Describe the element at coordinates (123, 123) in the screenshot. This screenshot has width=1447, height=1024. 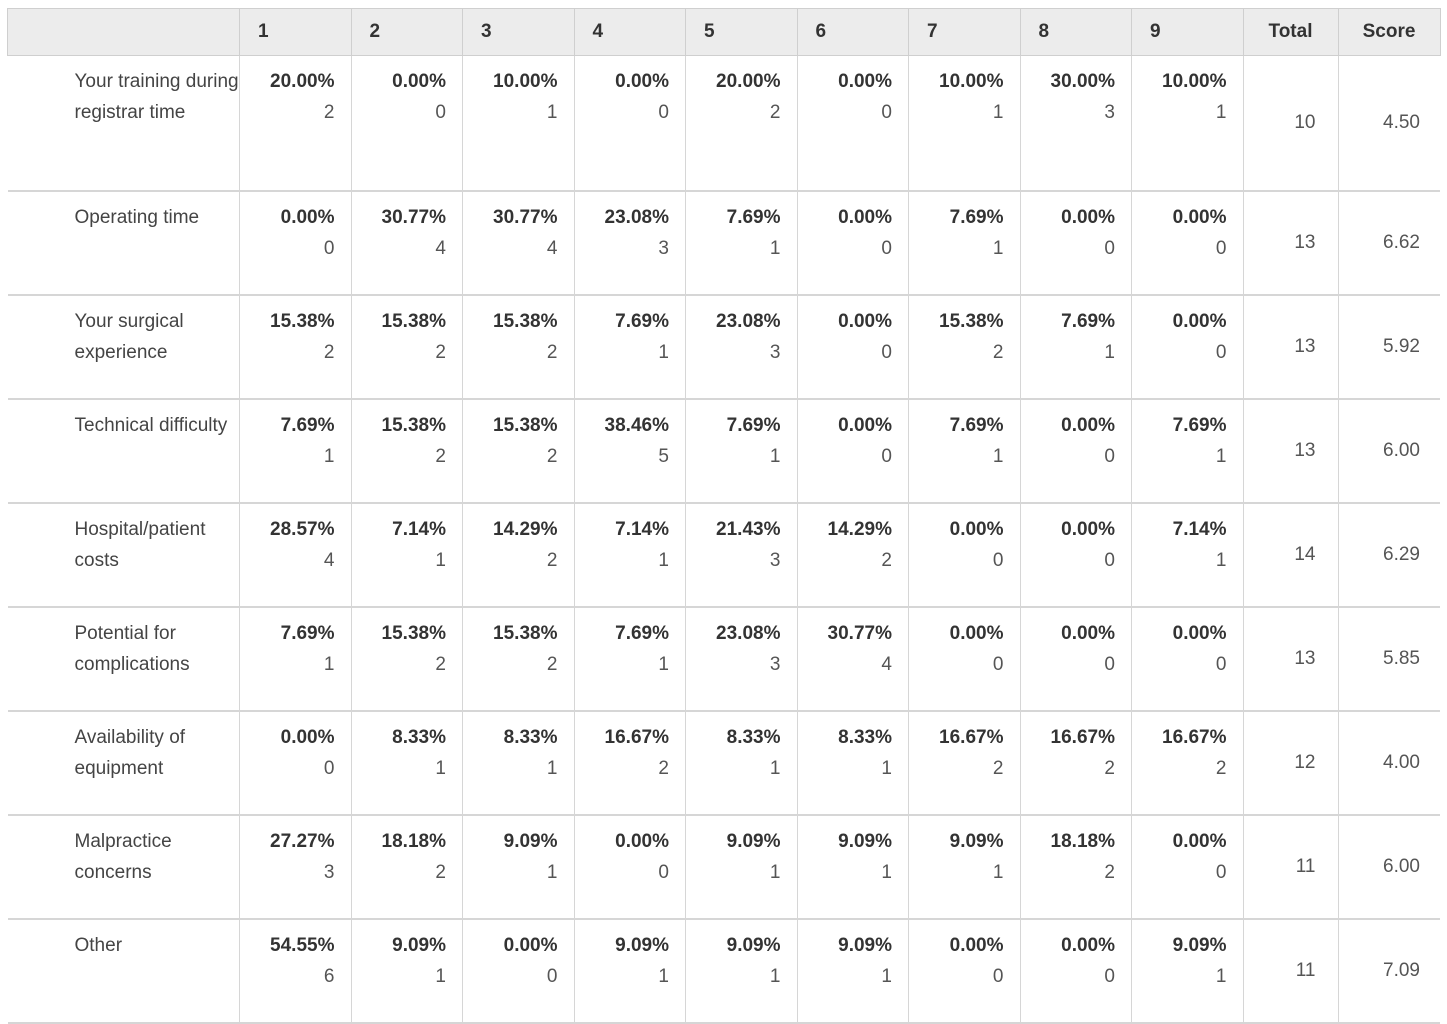
I see `row-label: Your training during registrar time` at that location.